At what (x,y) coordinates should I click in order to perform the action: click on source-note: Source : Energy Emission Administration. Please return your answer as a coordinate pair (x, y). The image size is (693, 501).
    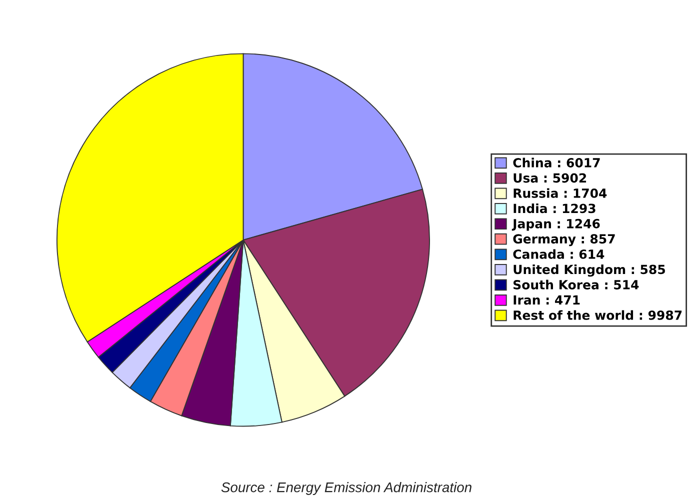
    Looking at the image, I should click on (346, 488).